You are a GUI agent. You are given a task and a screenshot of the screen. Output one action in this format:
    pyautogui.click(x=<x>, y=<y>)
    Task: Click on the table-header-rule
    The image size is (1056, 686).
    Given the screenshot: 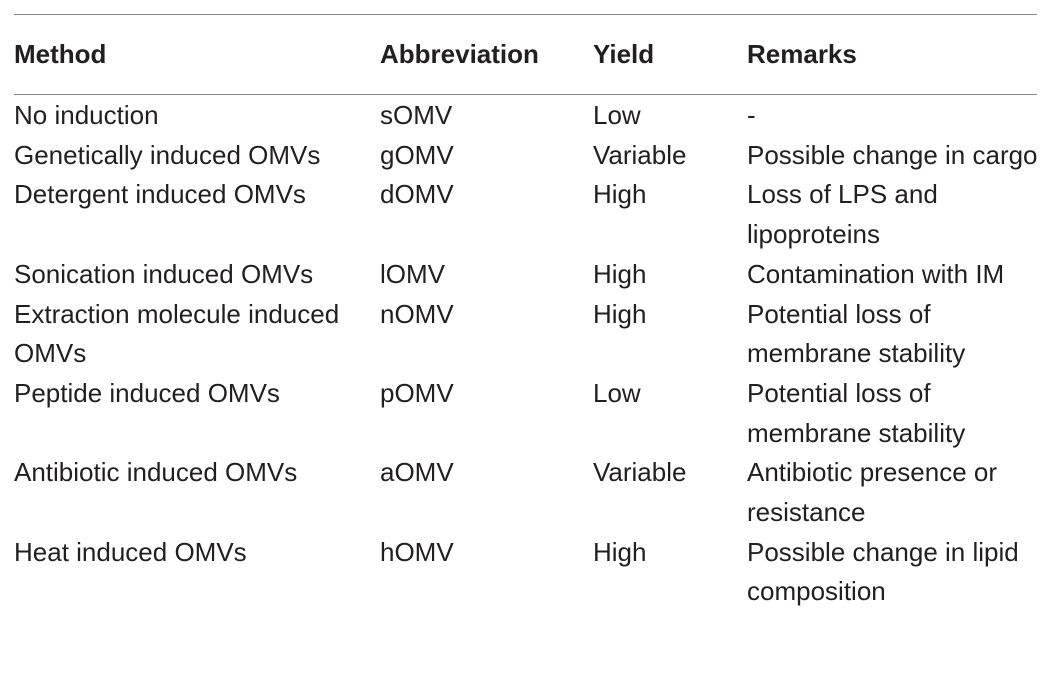 What is the action you would take?
    pyautogui.click(x=525, y=94)
    